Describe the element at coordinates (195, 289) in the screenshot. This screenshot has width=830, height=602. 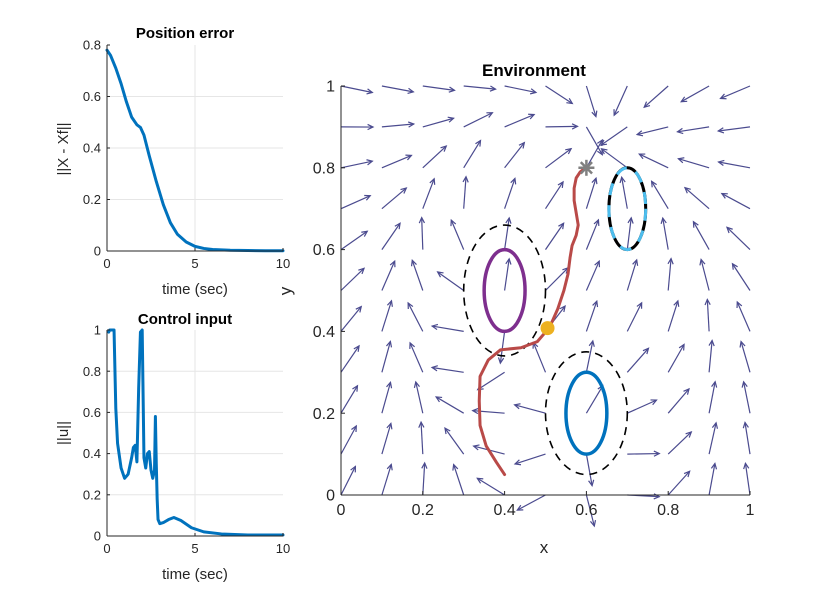
I see `position-error-xlabel: time (sec)` at that location.